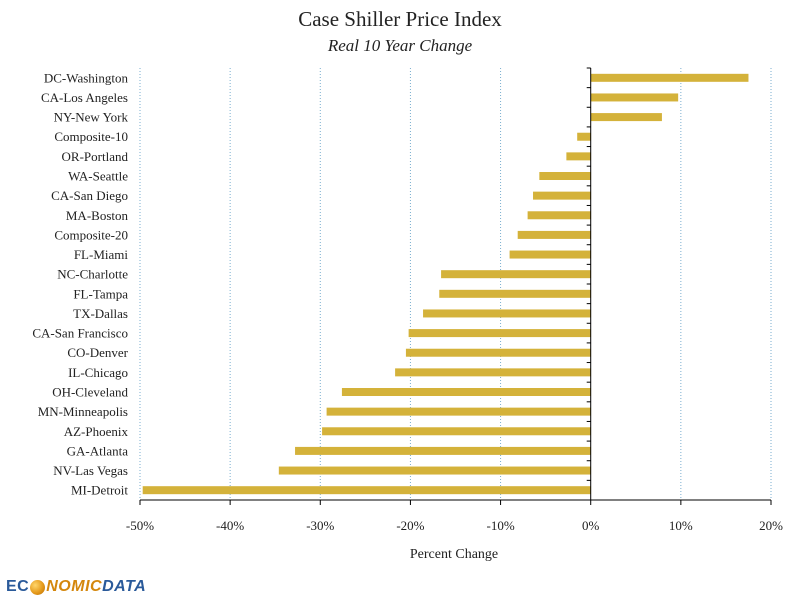 This screenshot has width=800, height=600. I want to click on category-label: OR-Portland, so click(95, 156).